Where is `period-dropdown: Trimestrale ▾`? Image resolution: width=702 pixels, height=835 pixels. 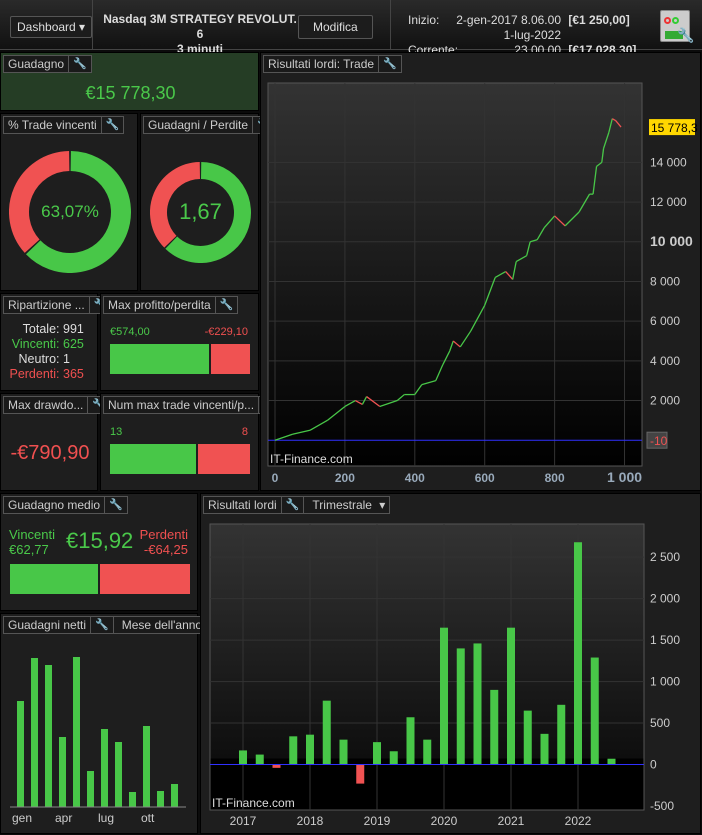 period-dropdown: Trimestrale ▾ is located at coordinates (349, 505).